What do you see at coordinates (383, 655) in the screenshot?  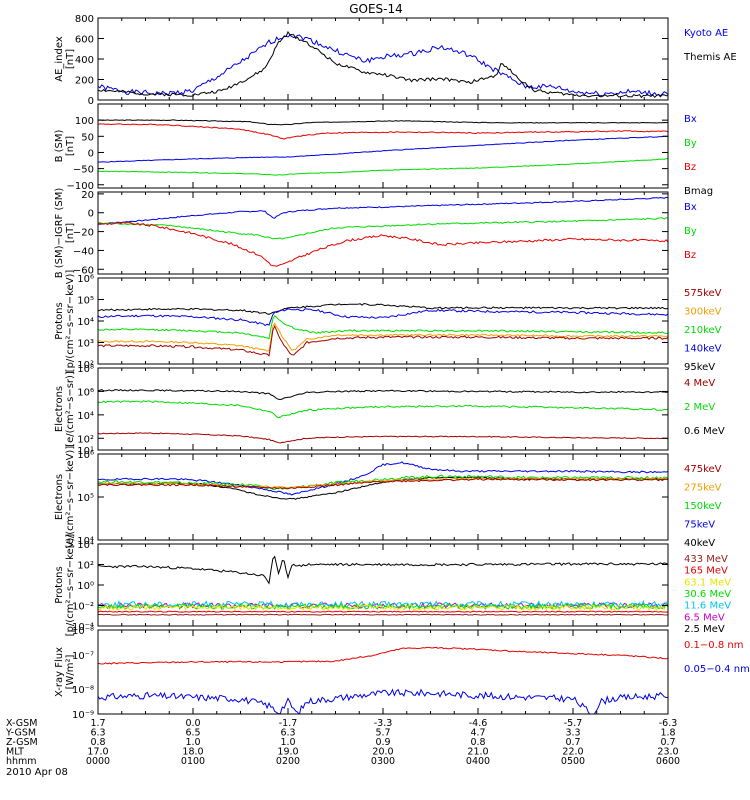 I see `series-line-0-1-0-8-nm` at bounding box center [383, 655].